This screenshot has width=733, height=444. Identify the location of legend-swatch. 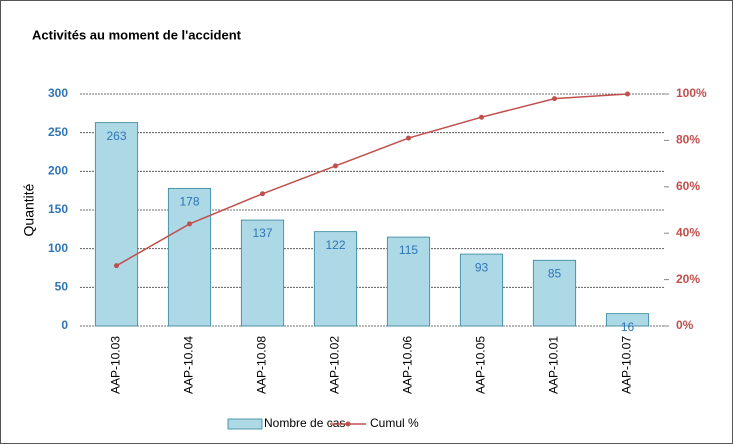
(245, 424).